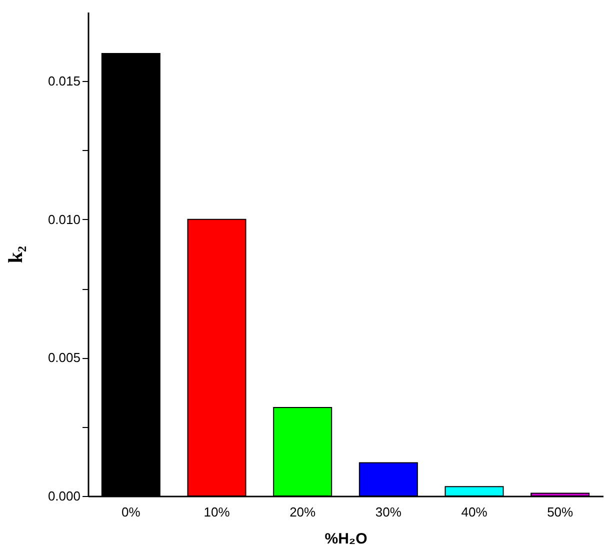  Describe the element at coordinates (388, 512) in the screenshot. I see `x-tick-label: 30%` at that location.